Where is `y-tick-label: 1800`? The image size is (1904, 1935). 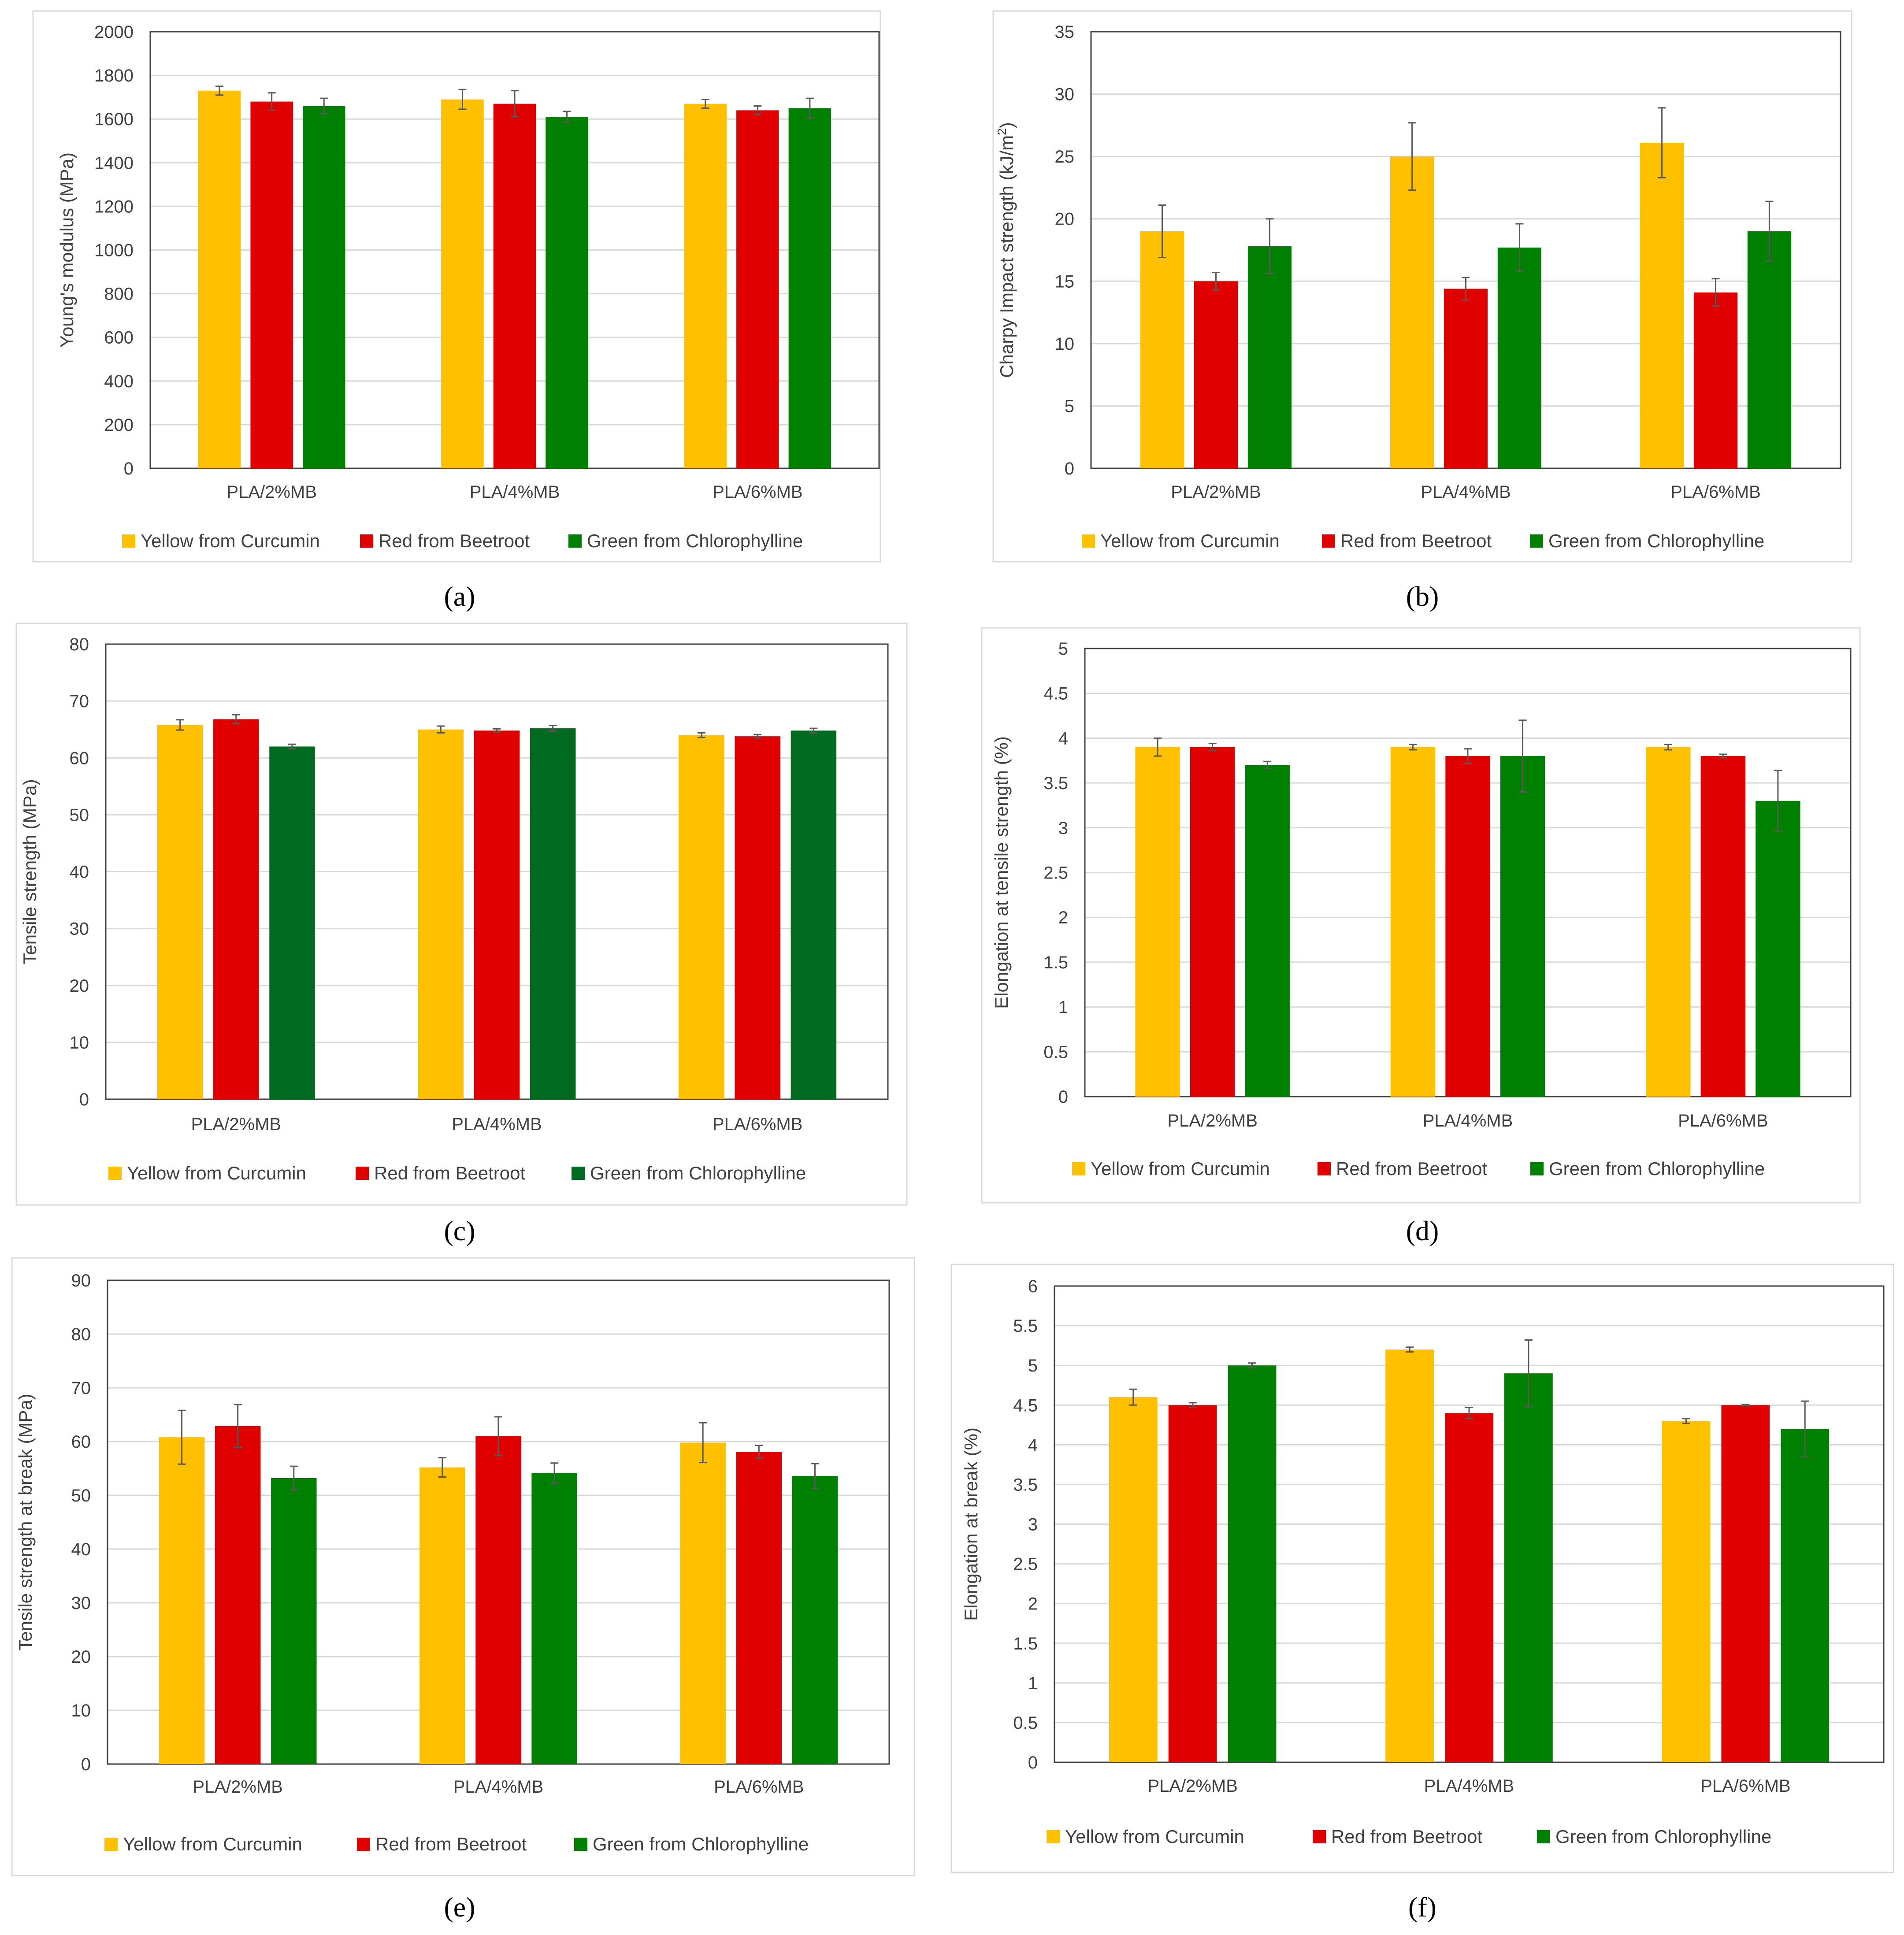 y-tick-label: 1800 is located at coordinates (114, 75).